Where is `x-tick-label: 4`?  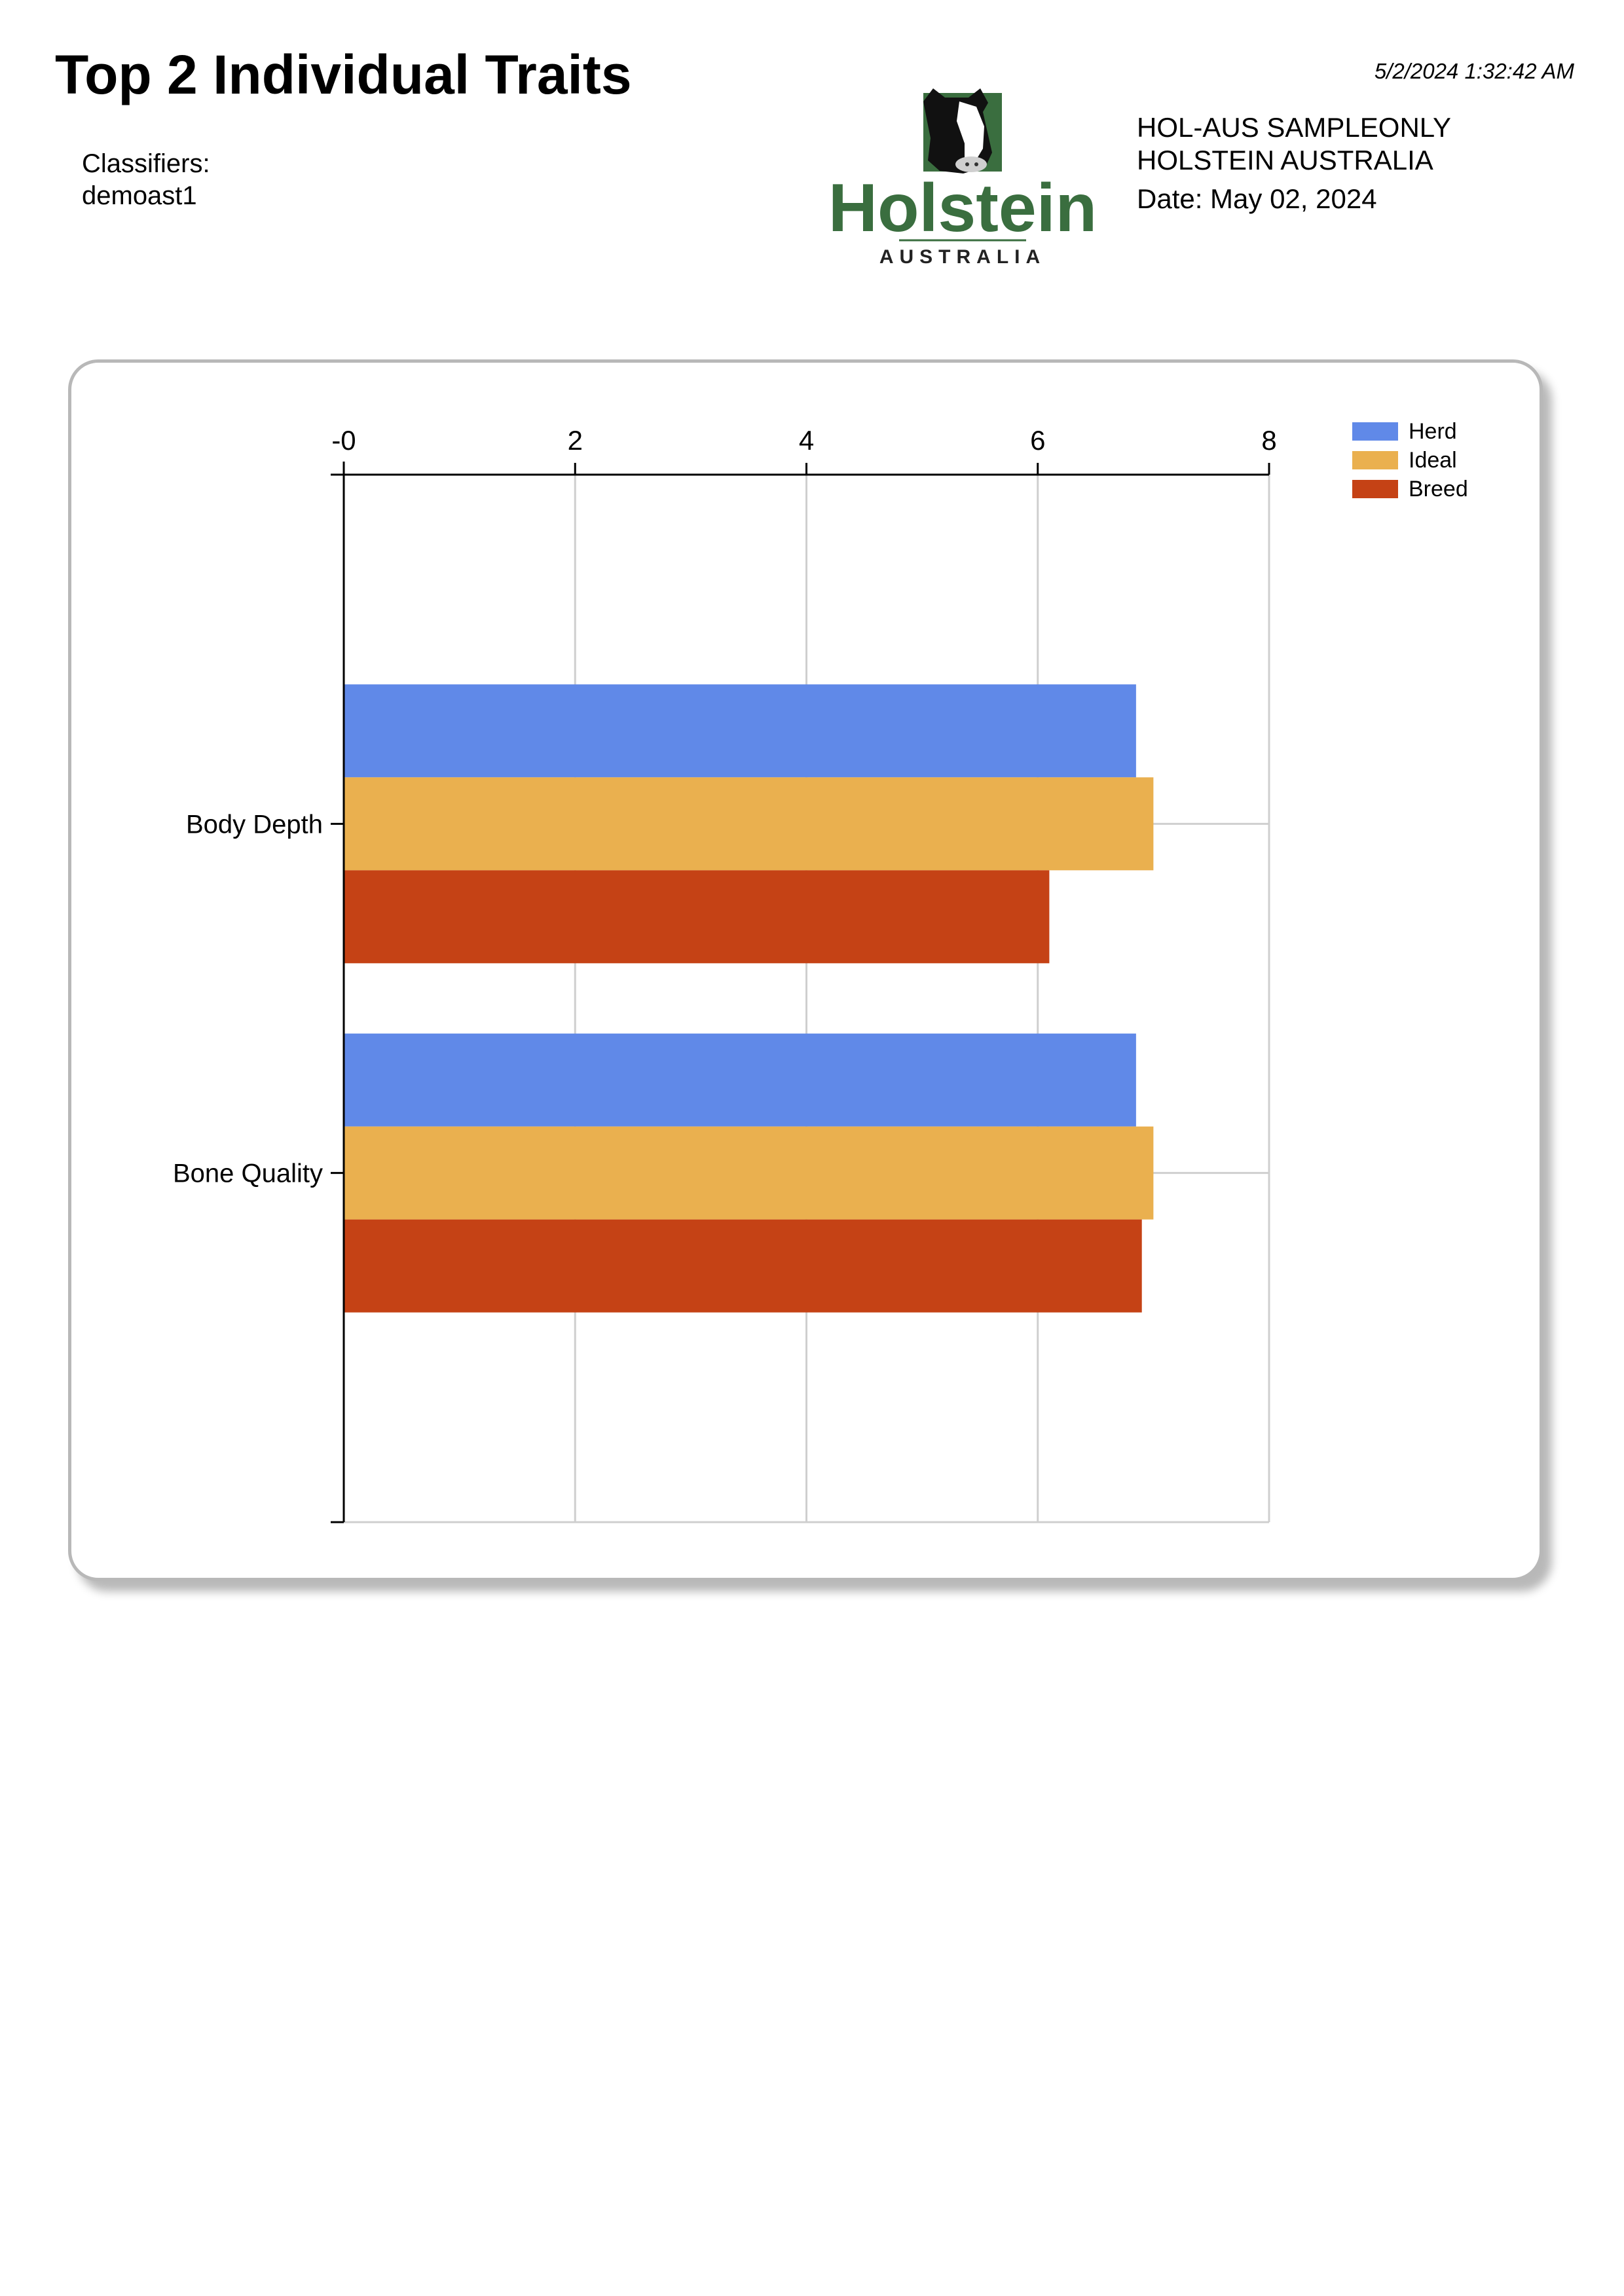 x-tick-label: 4 is located at coordinates (806, 440).